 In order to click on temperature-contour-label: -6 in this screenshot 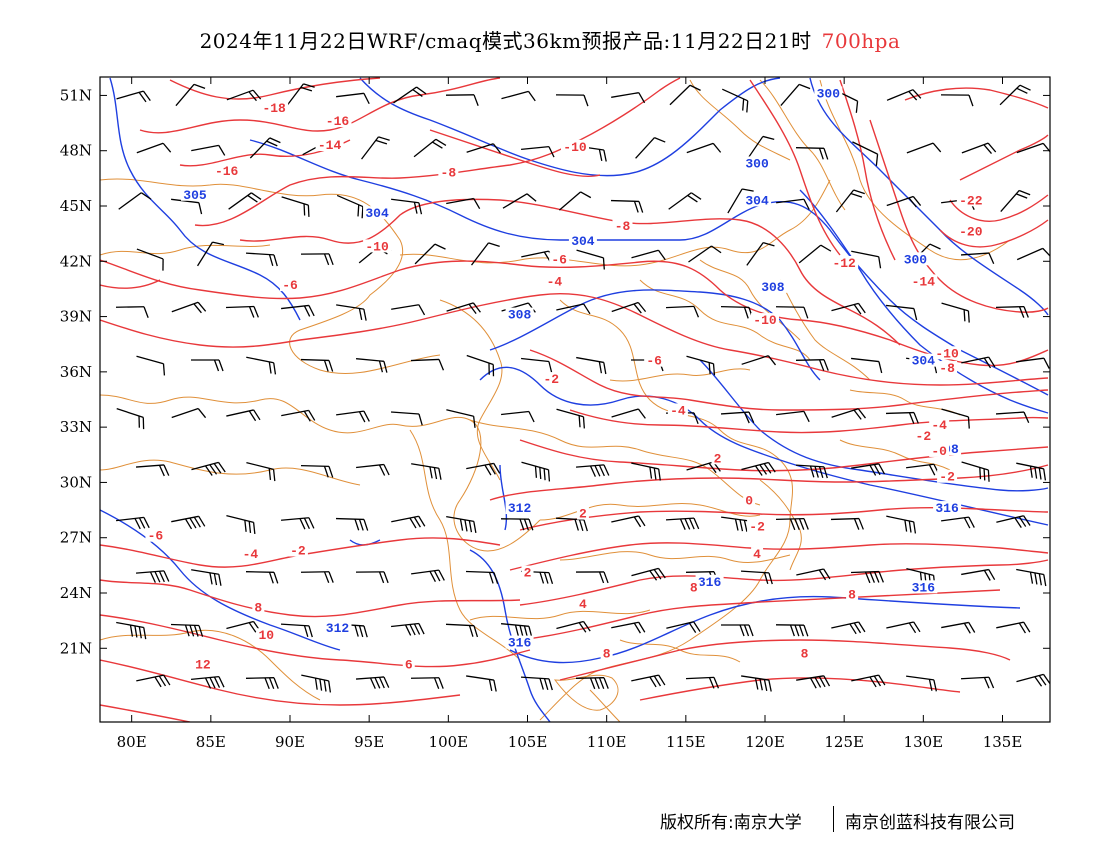, I will do `click(559, 259)`.